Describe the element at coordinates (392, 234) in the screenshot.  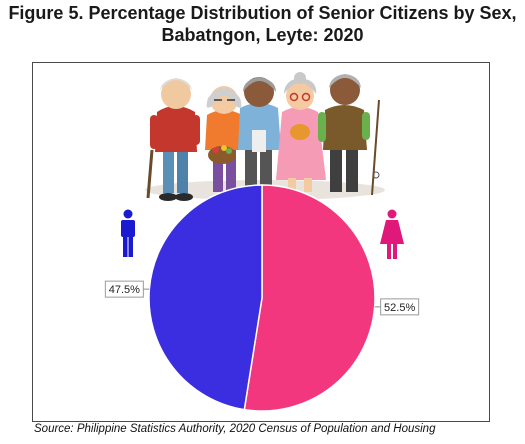
I see `female-person-icon` at that location.